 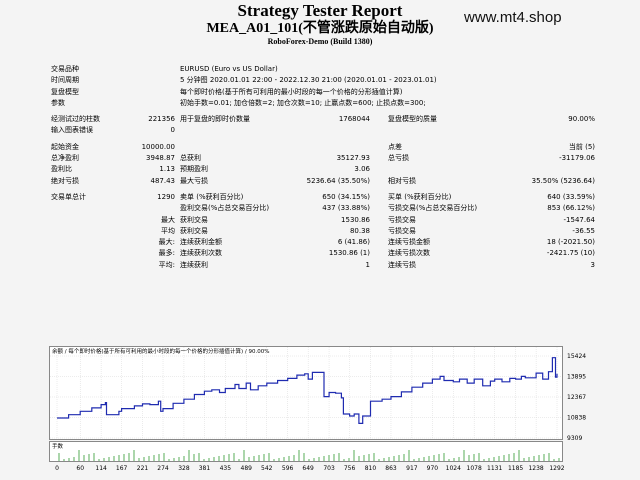 What do you see at coordinates (420, 196) in the screenshot?
I see `long-label: 买单 (%获利百分比)` at bounding box center [420, 196].